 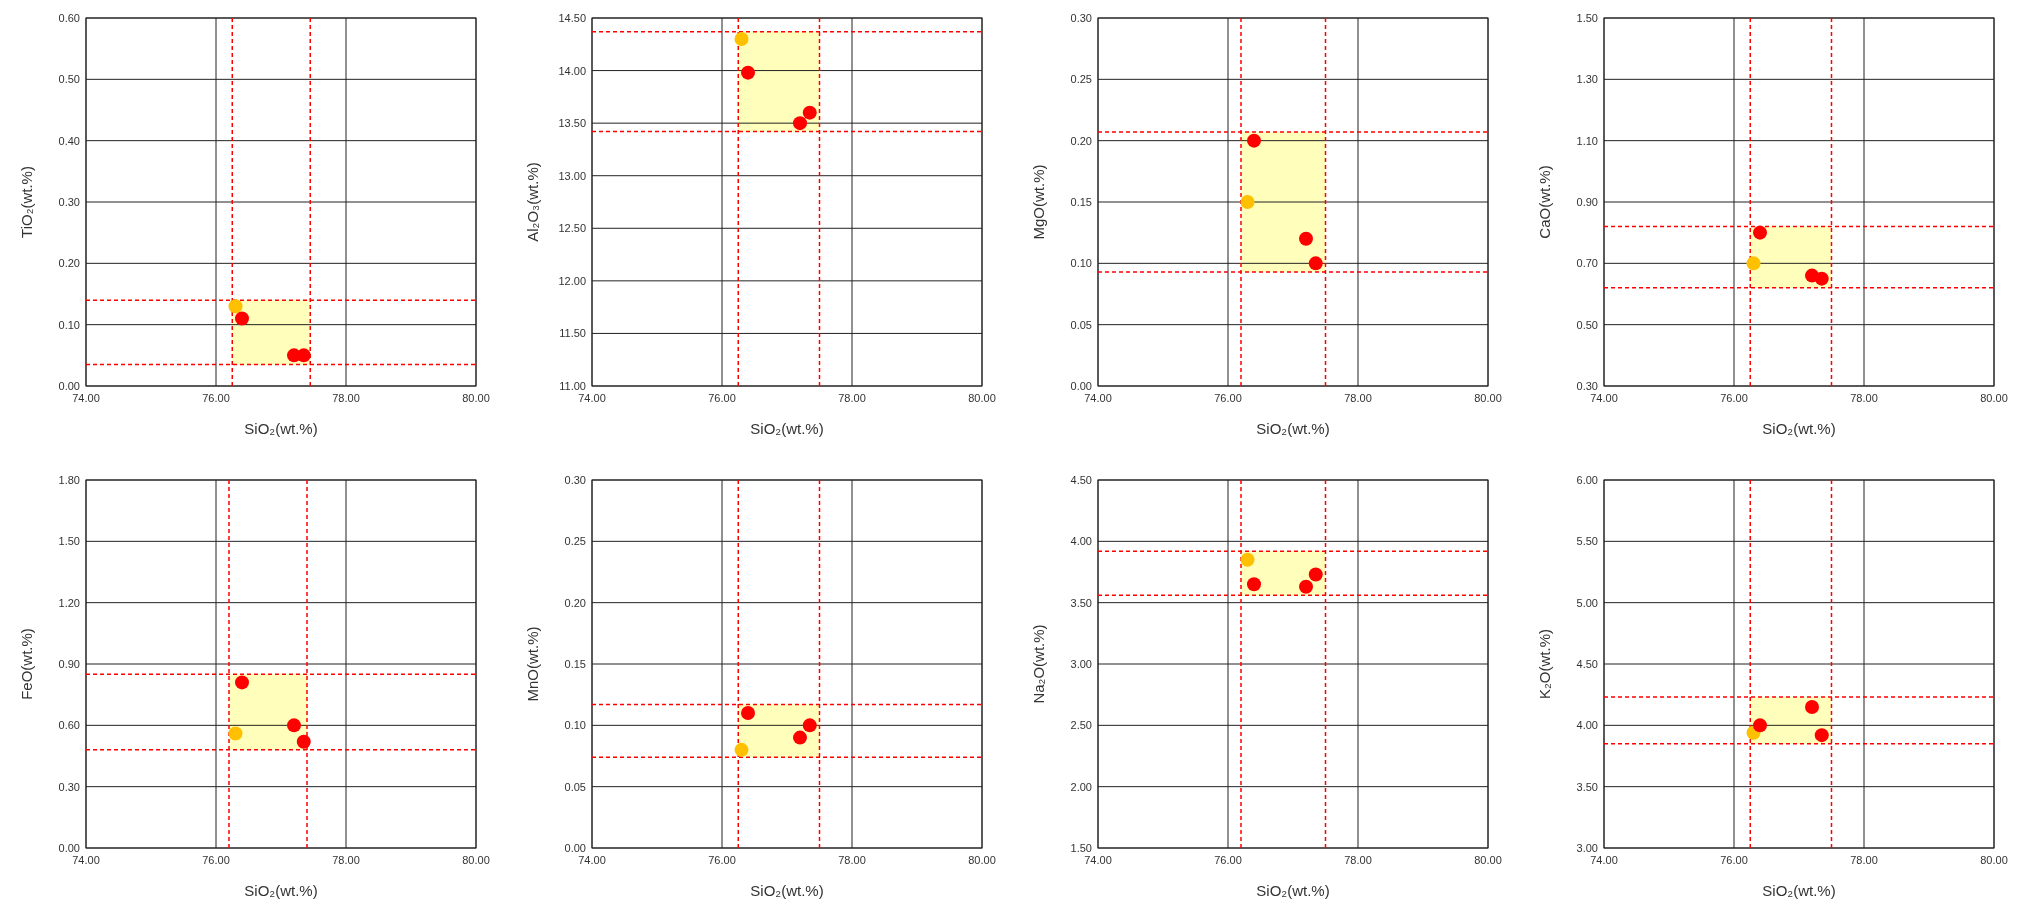 What do you see at coordinates (572, 175) in the screenshot?
I see `y-tick-label: 13.00` at bounding box center [572, 175].